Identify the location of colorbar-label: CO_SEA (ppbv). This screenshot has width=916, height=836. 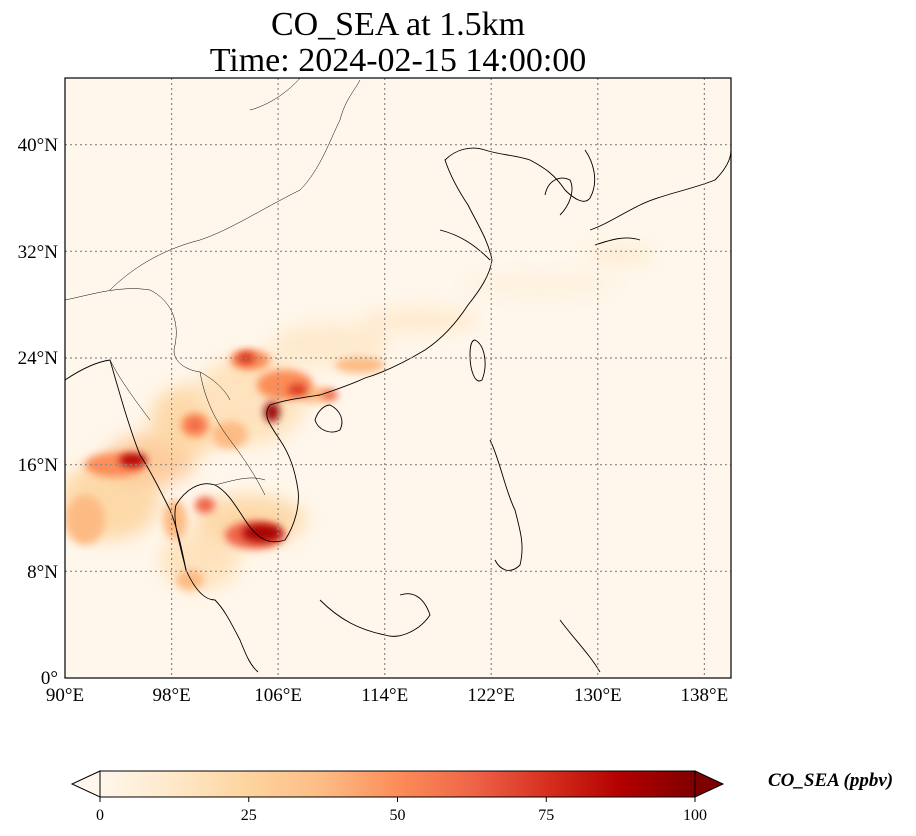
(831, 780).